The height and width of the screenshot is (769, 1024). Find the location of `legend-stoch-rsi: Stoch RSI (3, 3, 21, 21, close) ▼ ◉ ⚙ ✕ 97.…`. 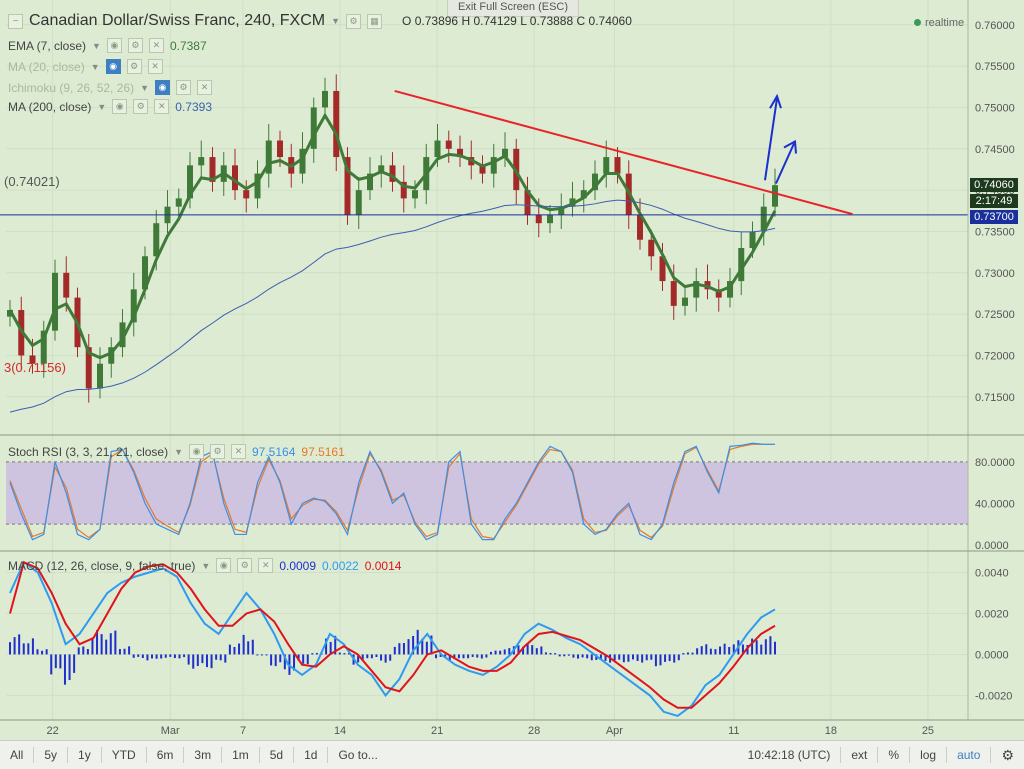

legend-stoch-rsi: Stoch RSI (3, 3, 21, 21, close) ▼ ◉ ⚙ ✕ 97.… is located at coordinates (176, 451).